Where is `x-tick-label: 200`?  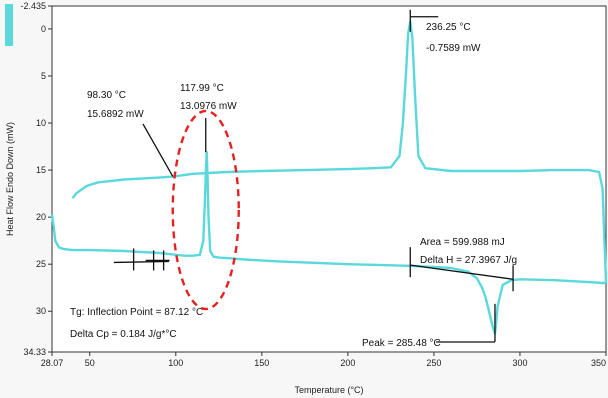 x-tick-label: 200 is located at coordinates (347, 363).